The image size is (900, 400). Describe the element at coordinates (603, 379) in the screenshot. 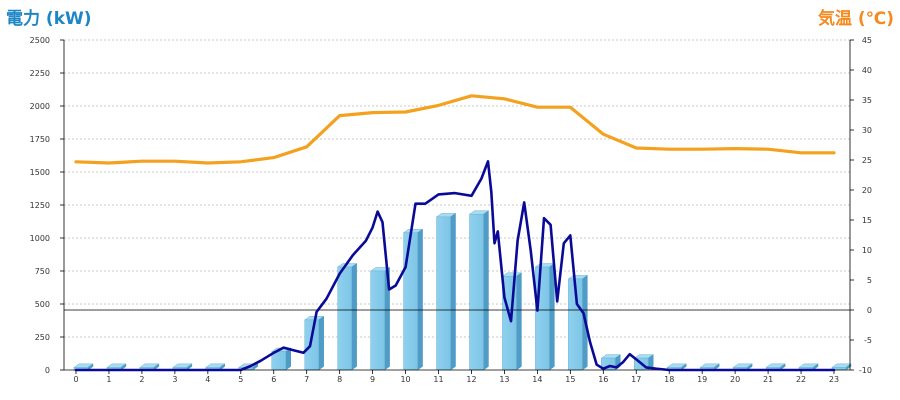

I see `x-tick-label: 16` at that location.